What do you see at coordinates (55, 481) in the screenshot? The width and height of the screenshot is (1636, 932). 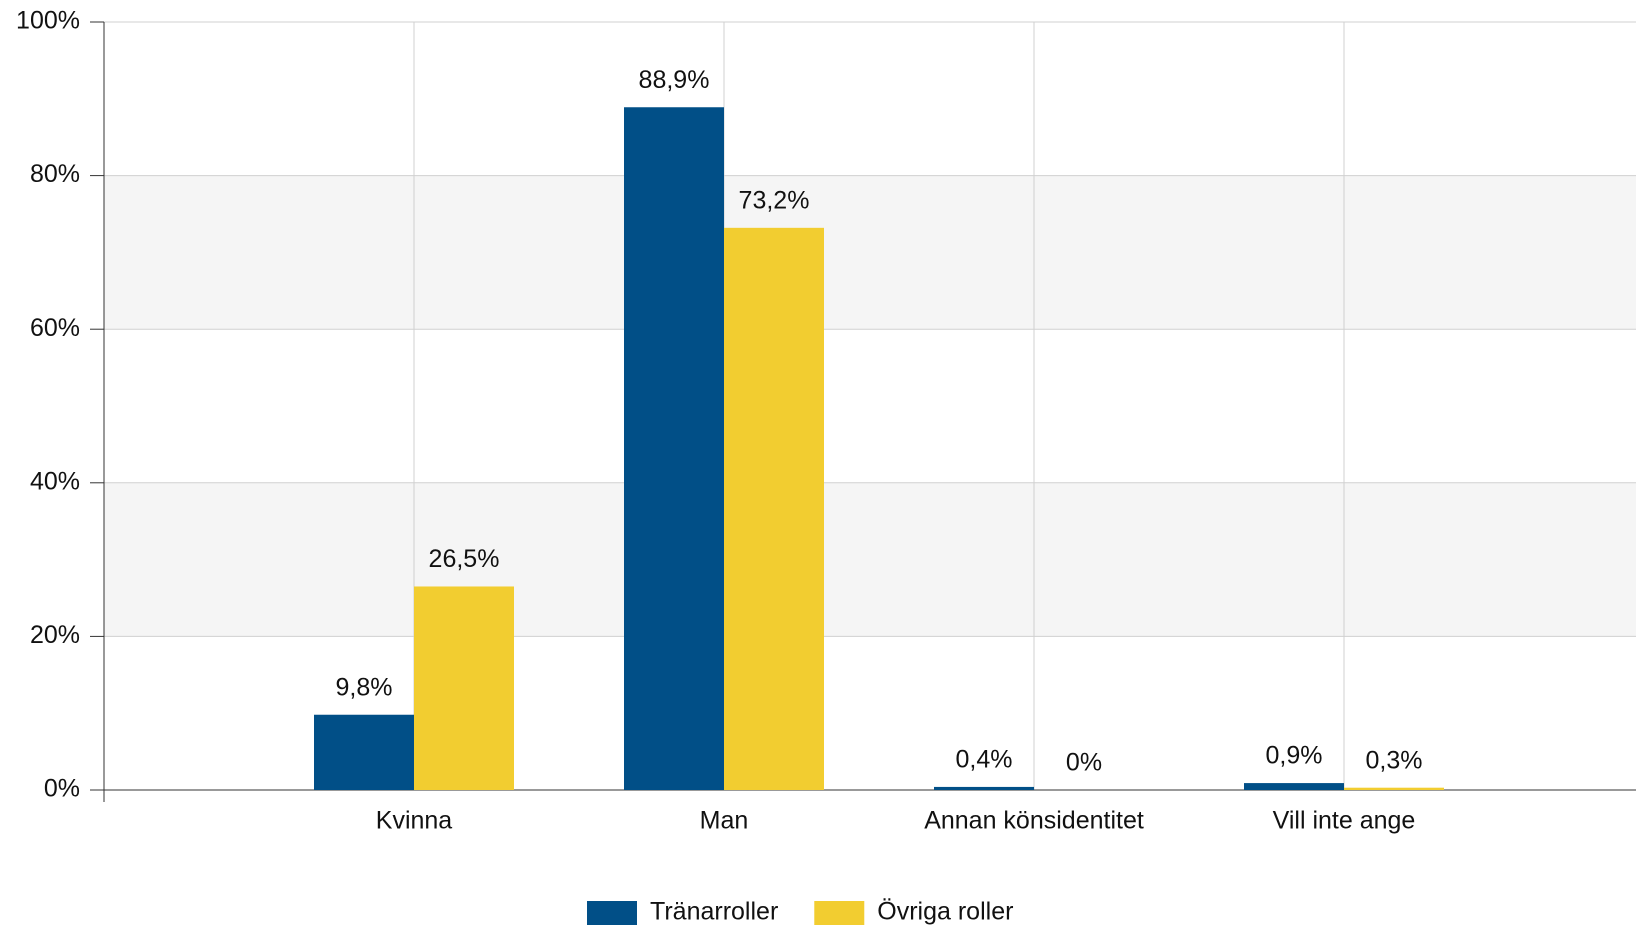 I see `y-tick-label: 40%` at bounding box center [55, 481].